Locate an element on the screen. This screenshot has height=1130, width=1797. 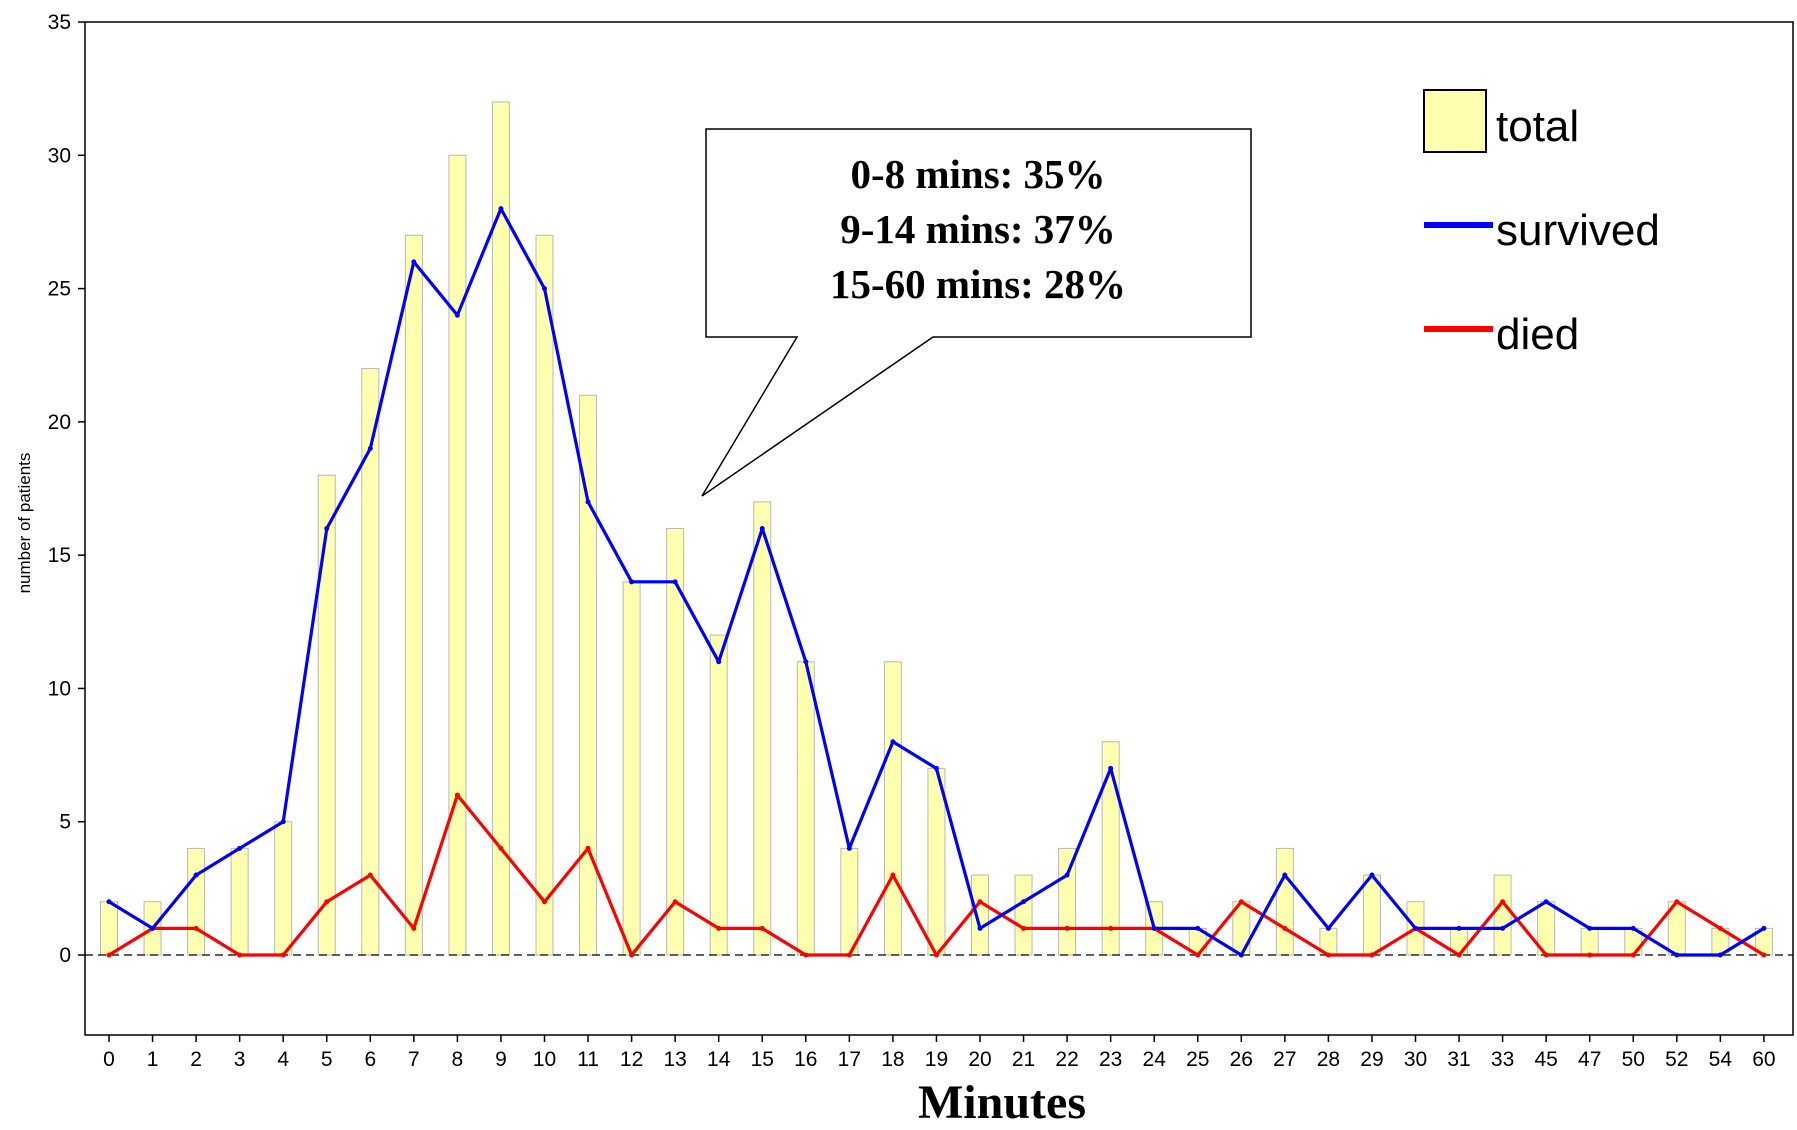
callout-line-1: 0-8 mins: 35% is located at coordinates (977, 174).